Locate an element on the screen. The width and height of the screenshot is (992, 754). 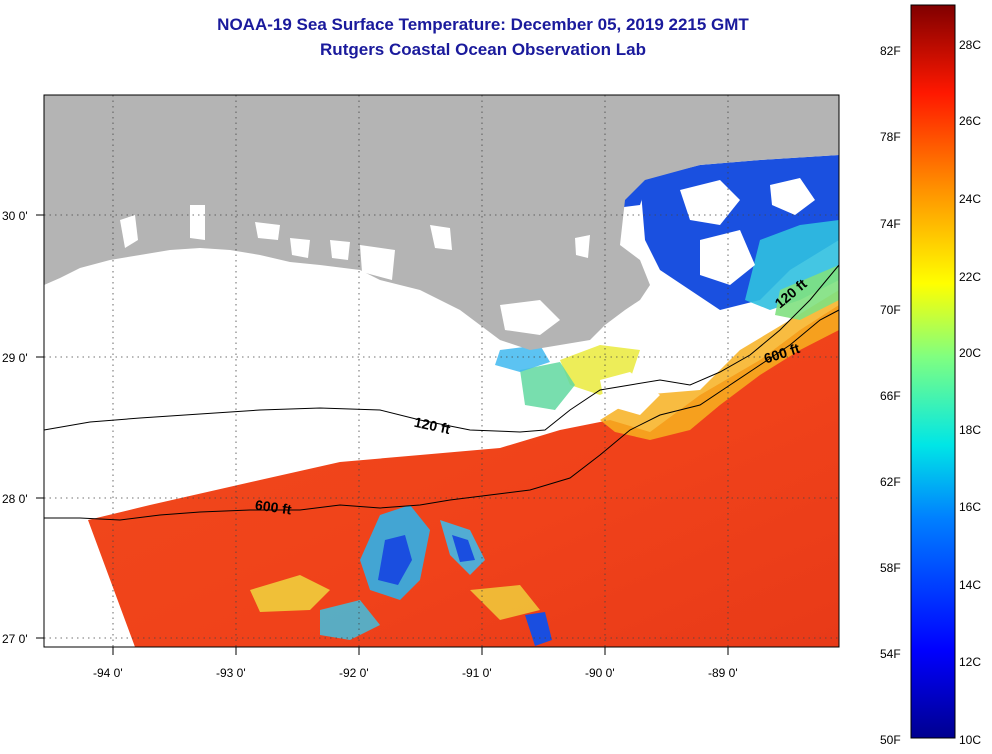
sst-cyan-patch is located at coordinates (522, 358).